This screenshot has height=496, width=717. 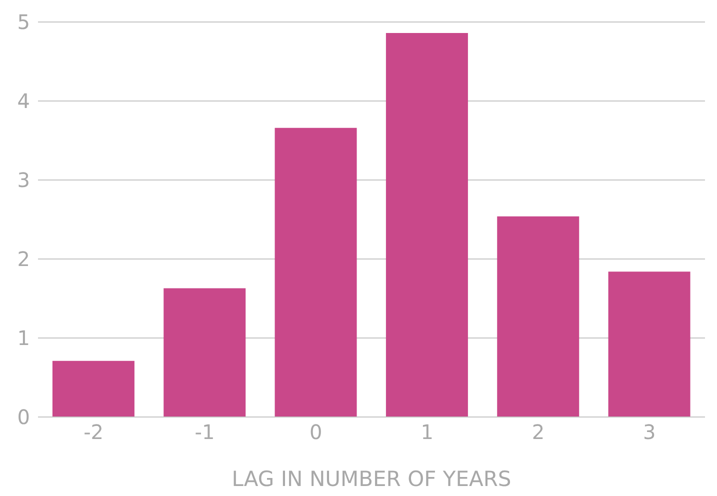 I want to click on x-tick-label: 1, so click(x=427, y=432).